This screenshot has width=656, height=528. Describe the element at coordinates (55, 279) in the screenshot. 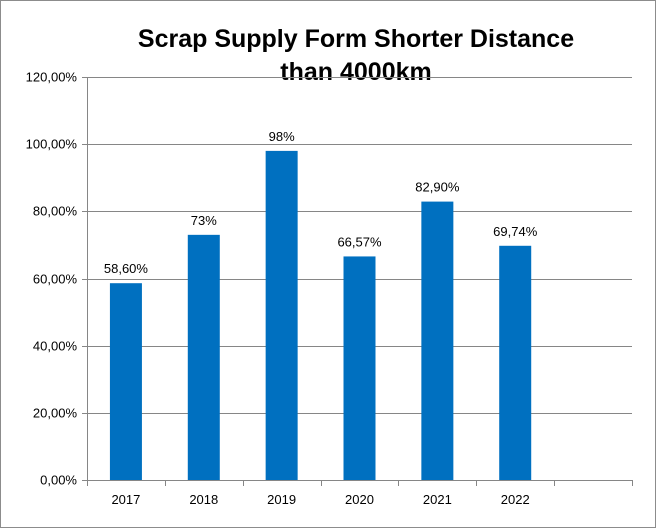

I see `y-tick-label: 60,00%` at that location.